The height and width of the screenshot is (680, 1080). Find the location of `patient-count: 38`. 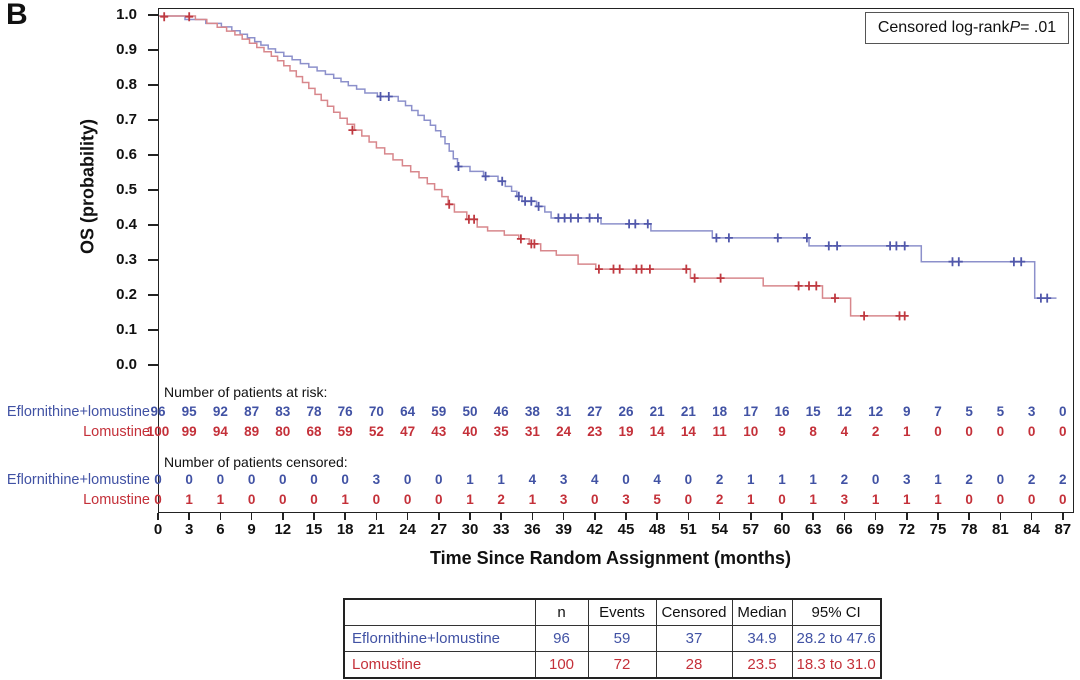

patient-count: 38 is located at coordinates (532, 411).